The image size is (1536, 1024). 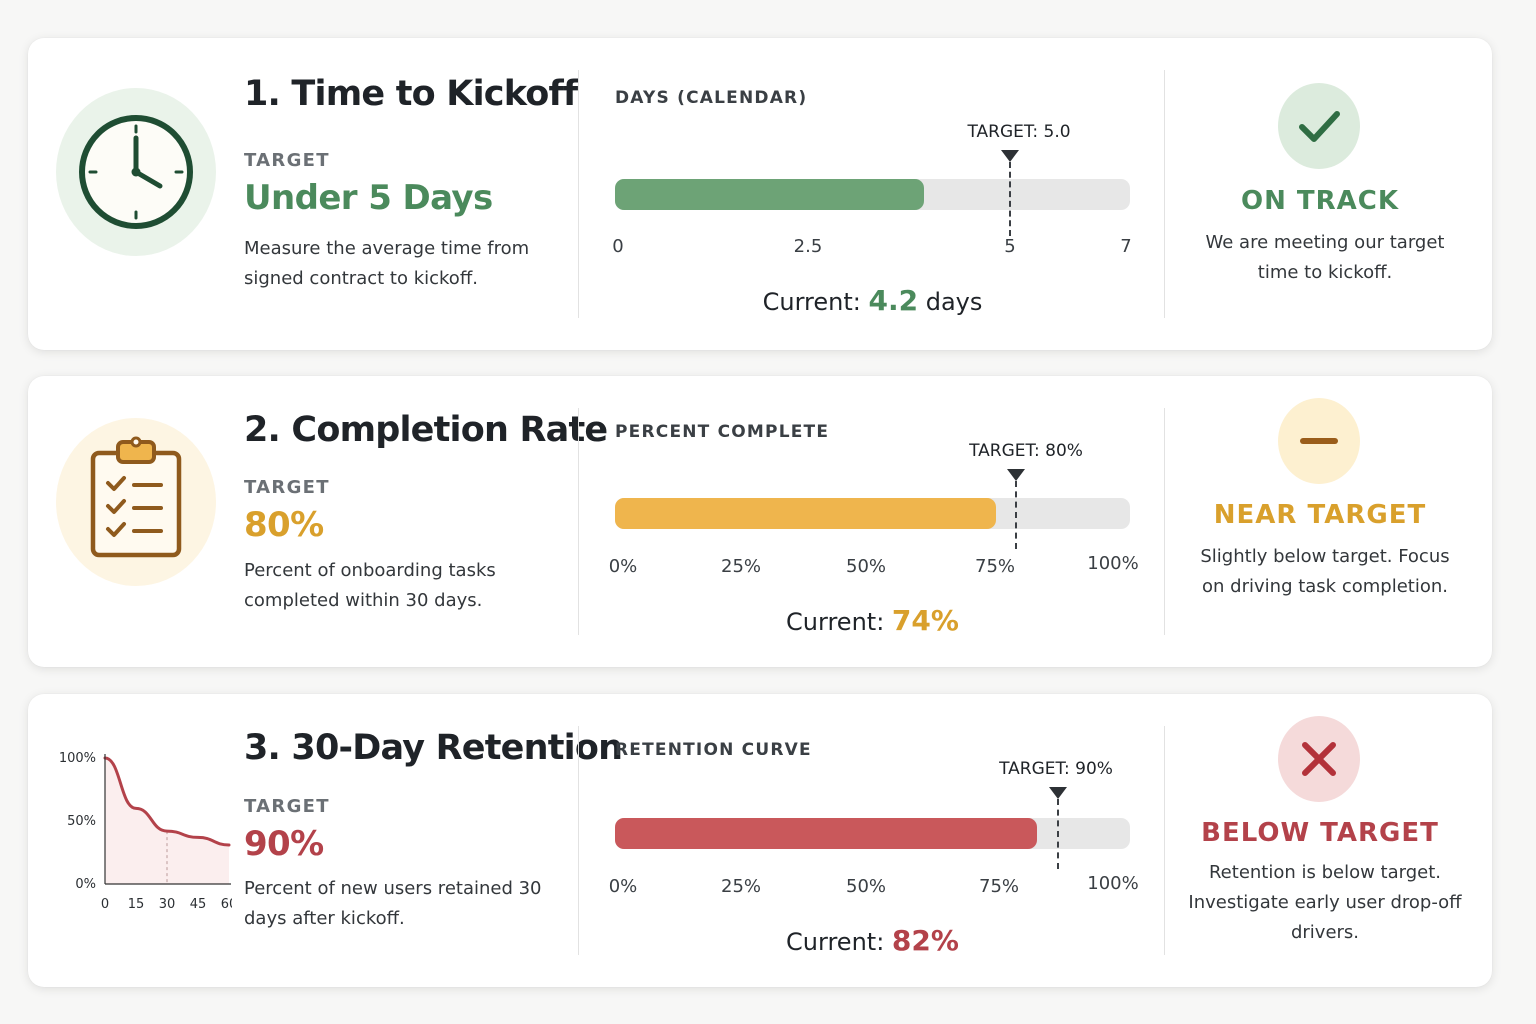 What do you see at coordinates (954, 302) in the screenshot?
I see `current-unit: days` at bounding box center [954, 302].